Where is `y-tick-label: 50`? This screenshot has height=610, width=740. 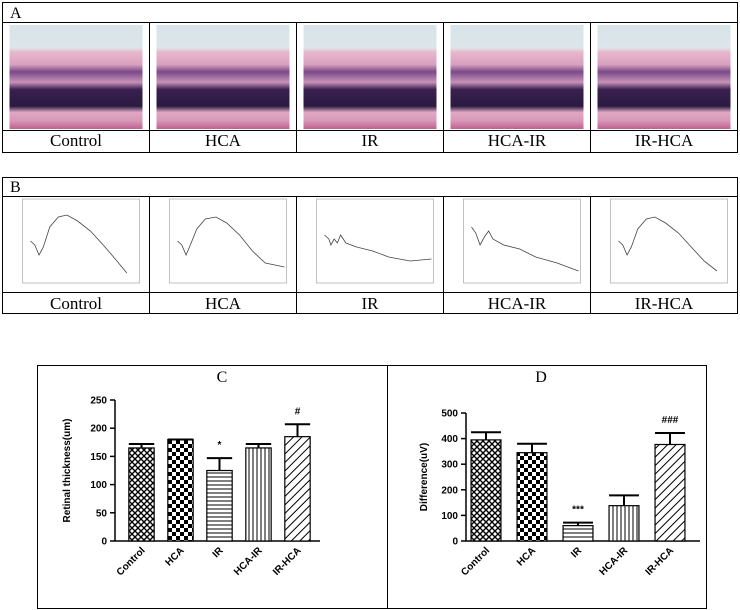 y-tick-label: 50 is located at coordinates (102, 513).